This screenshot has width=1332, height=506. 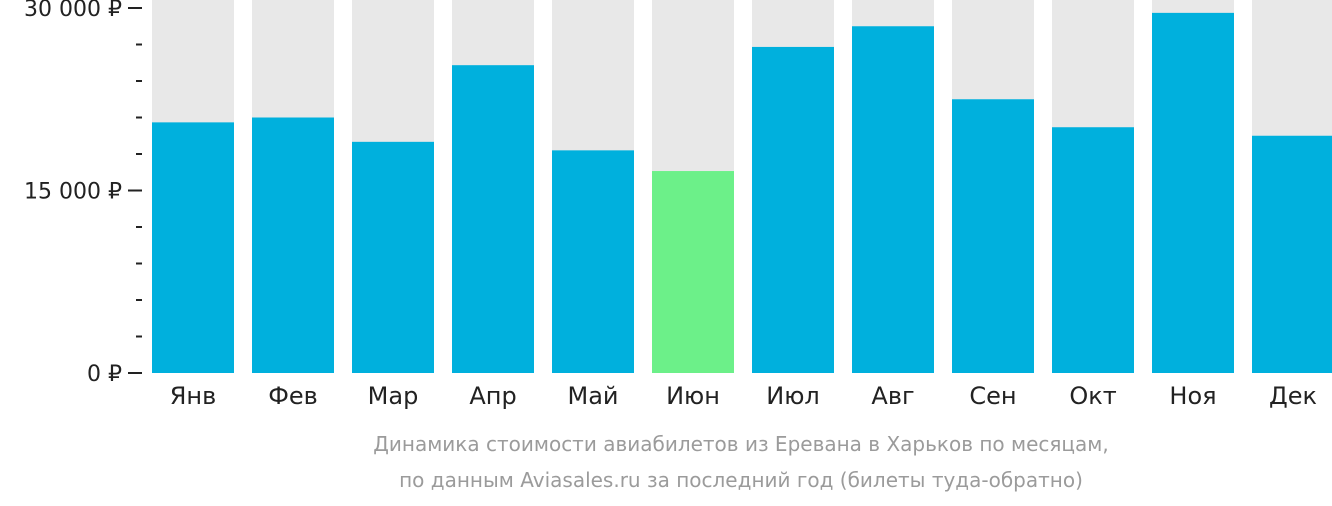 I want to click on x-tick-label: Окт, so click(x=1092, y=396).